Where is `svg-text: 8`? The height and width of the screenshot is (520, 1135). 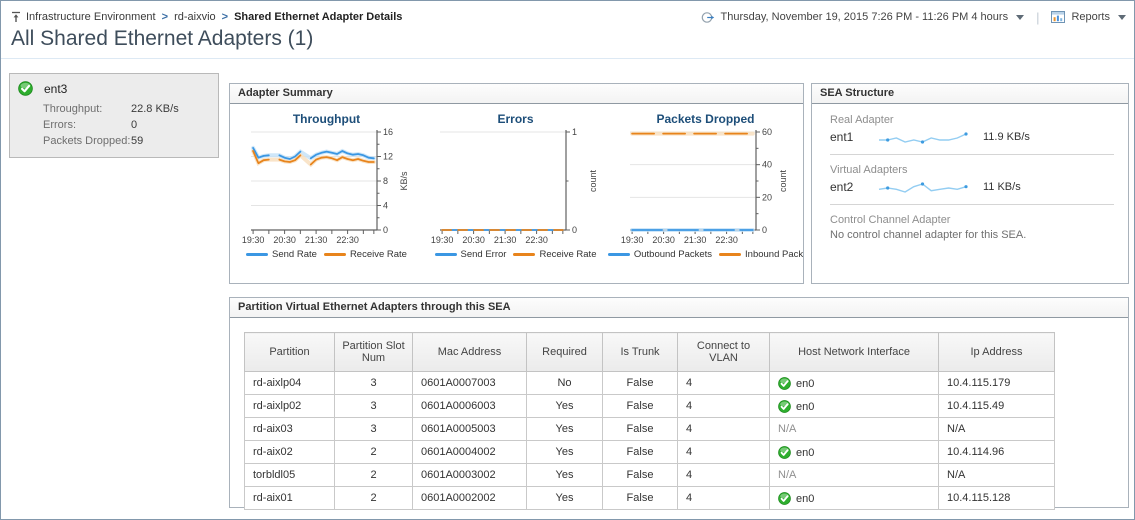
svg-text: 8 is located at coordinates (385, 181).